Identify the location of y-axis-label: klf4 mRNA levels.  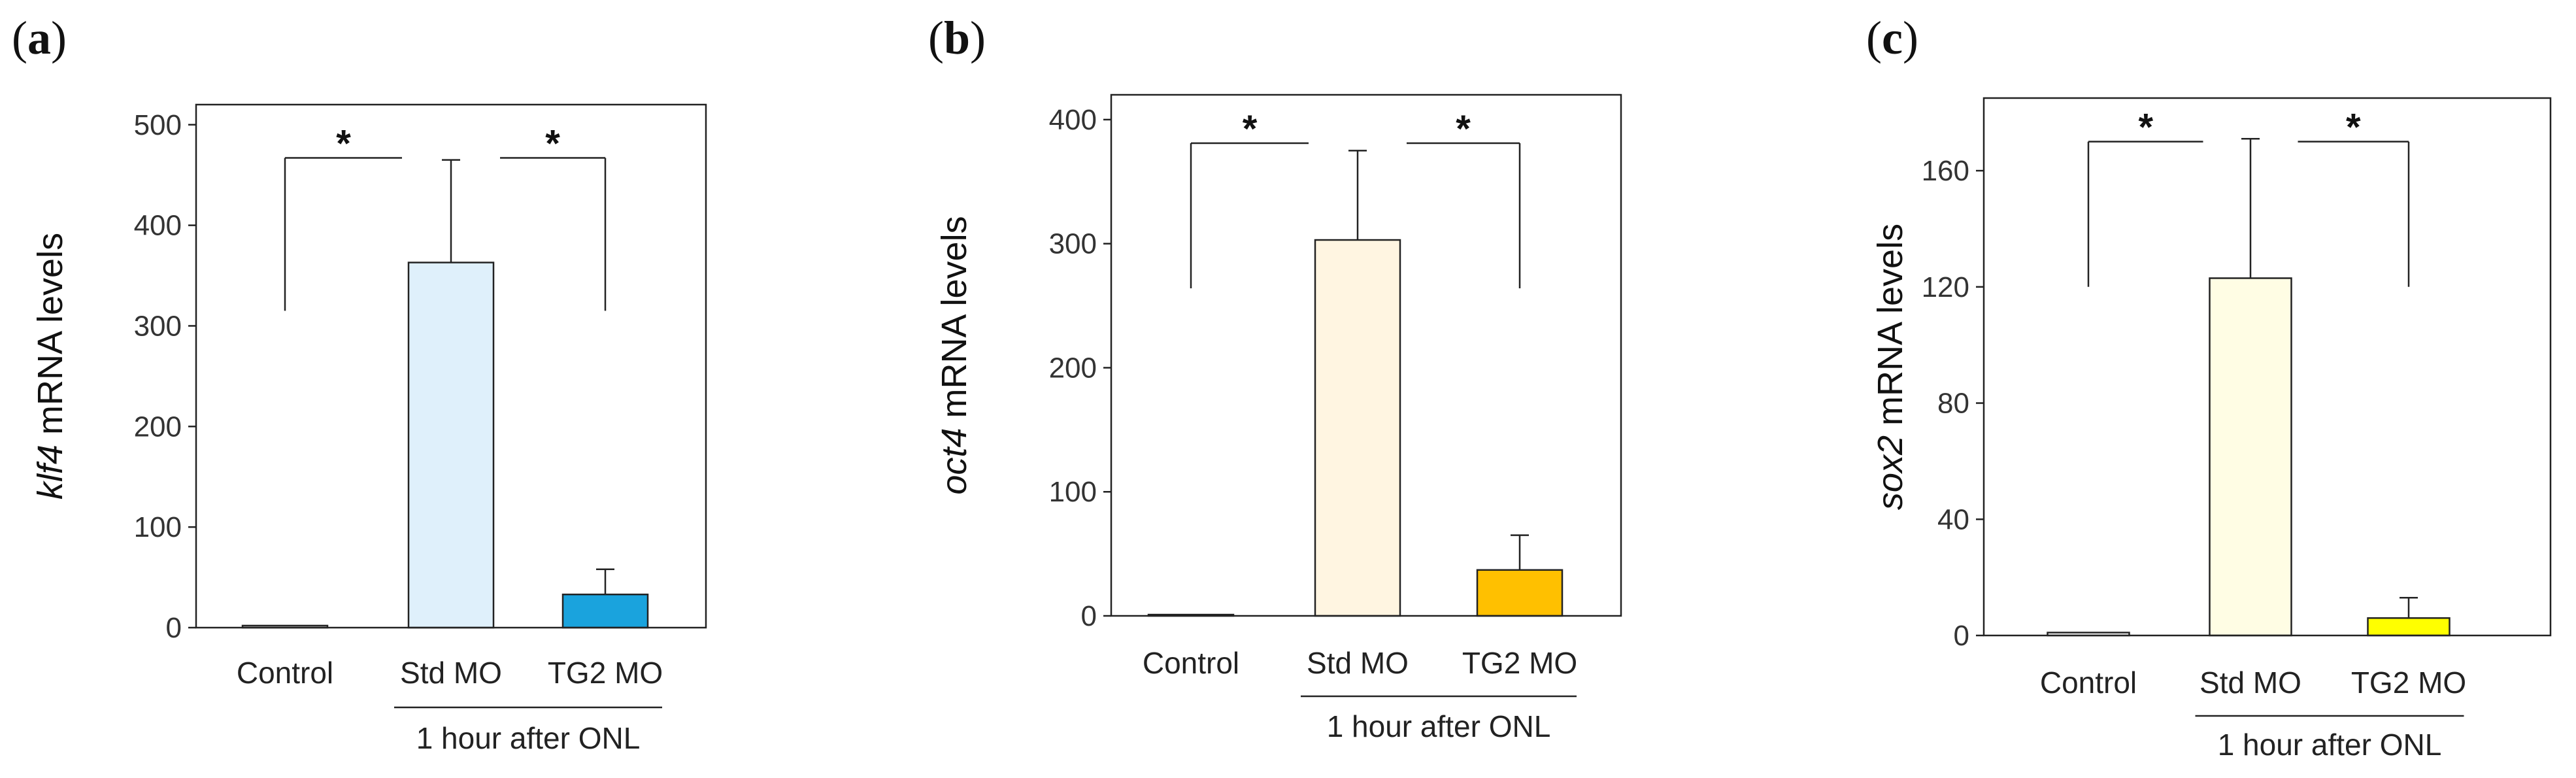
(51, 366).